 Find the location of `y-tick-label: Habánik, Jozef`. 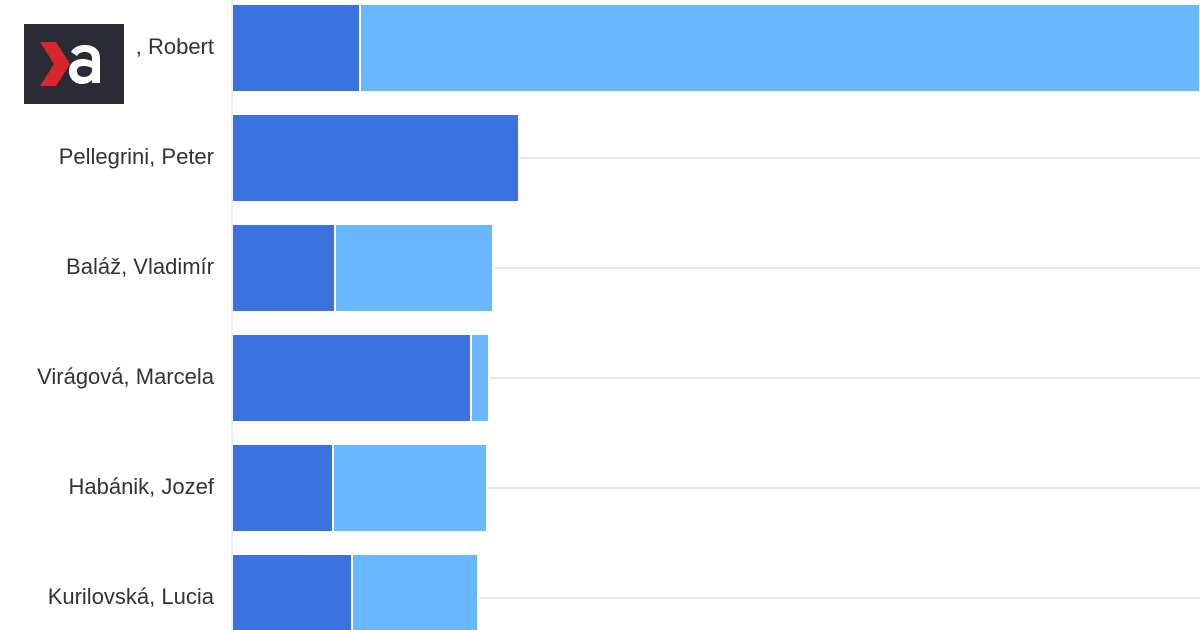

y-tick-label: Habánik, Jozef is located at coordinates (141, 486).